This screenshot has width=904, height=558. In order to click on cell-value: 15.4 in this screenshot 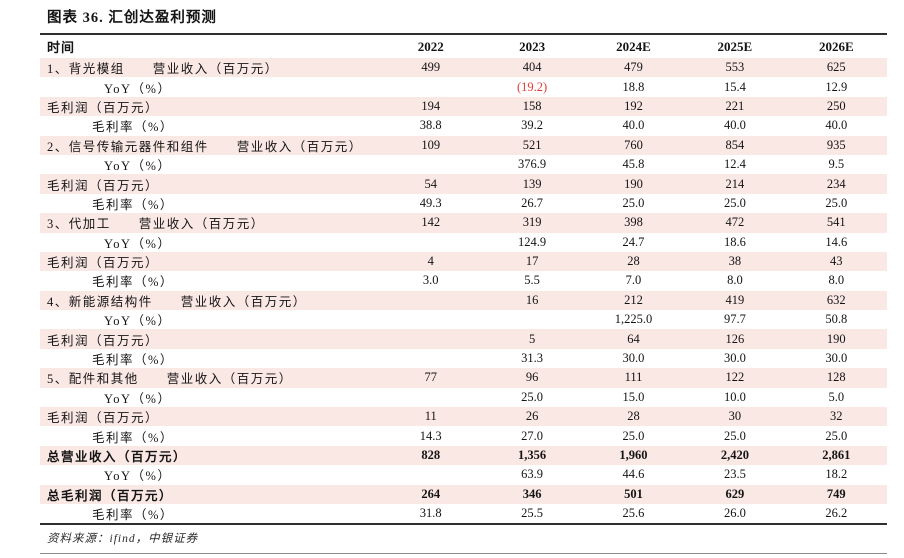, I will do `click(734, 86)`.